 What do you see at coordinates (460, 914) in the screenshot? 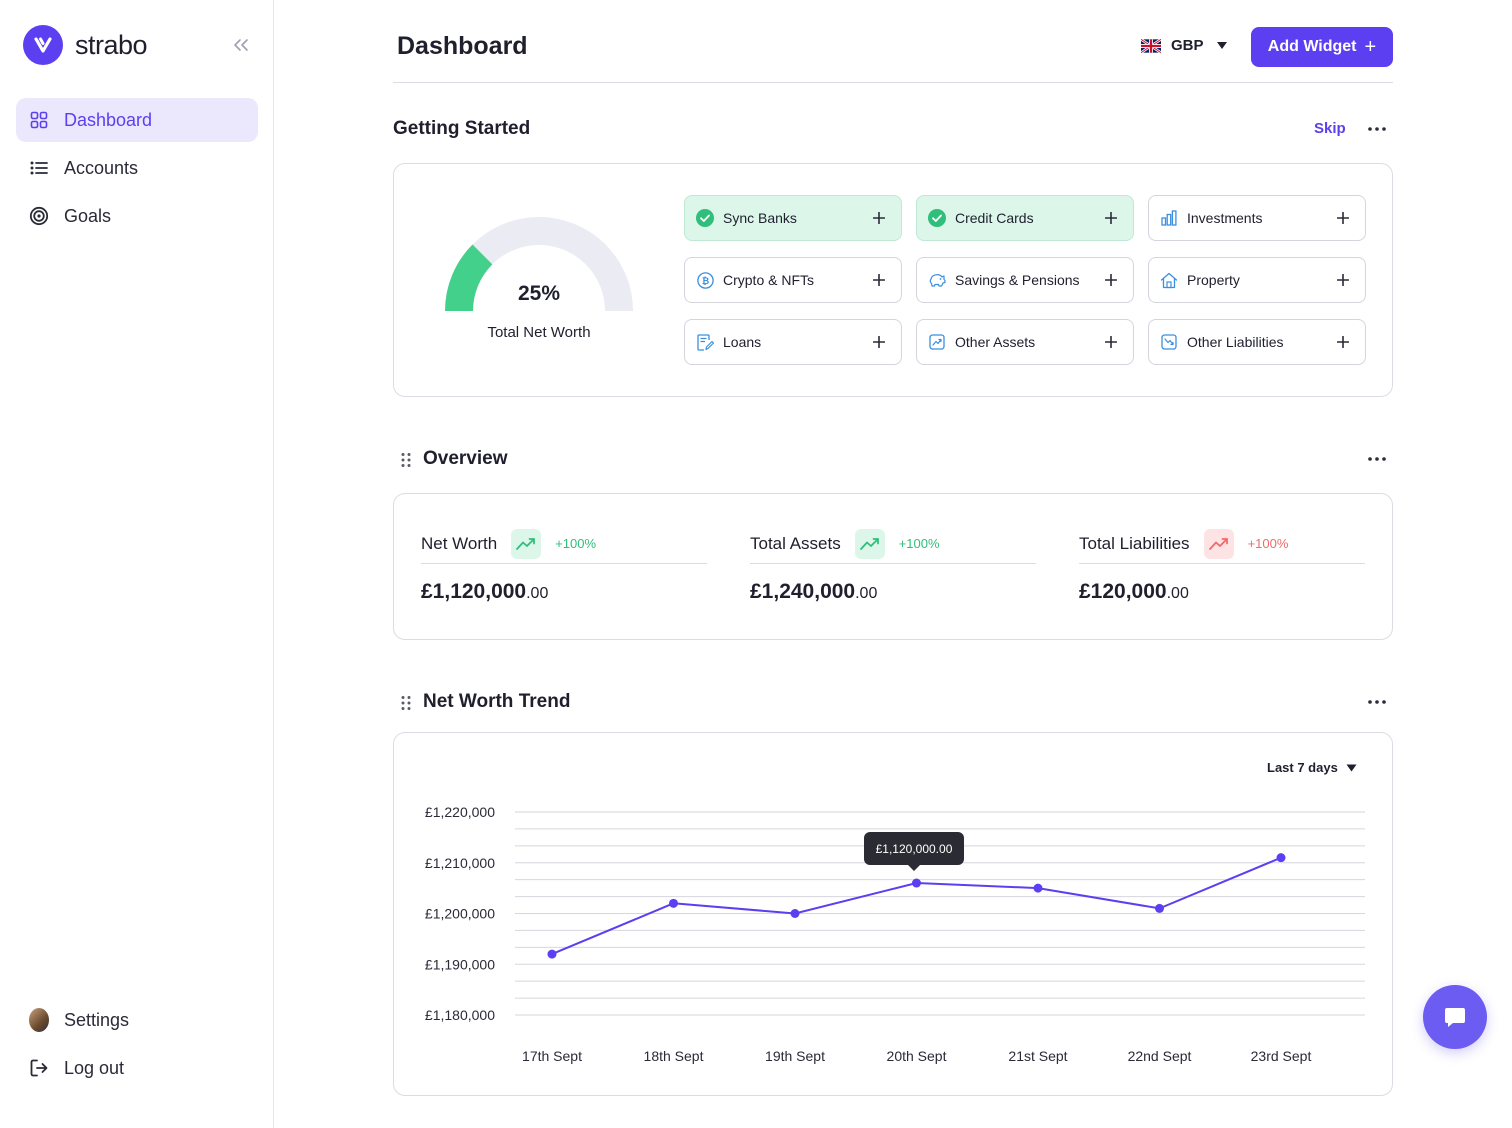
I see `y-tick-label: £1,200,000` at bounding box center [460, 914].